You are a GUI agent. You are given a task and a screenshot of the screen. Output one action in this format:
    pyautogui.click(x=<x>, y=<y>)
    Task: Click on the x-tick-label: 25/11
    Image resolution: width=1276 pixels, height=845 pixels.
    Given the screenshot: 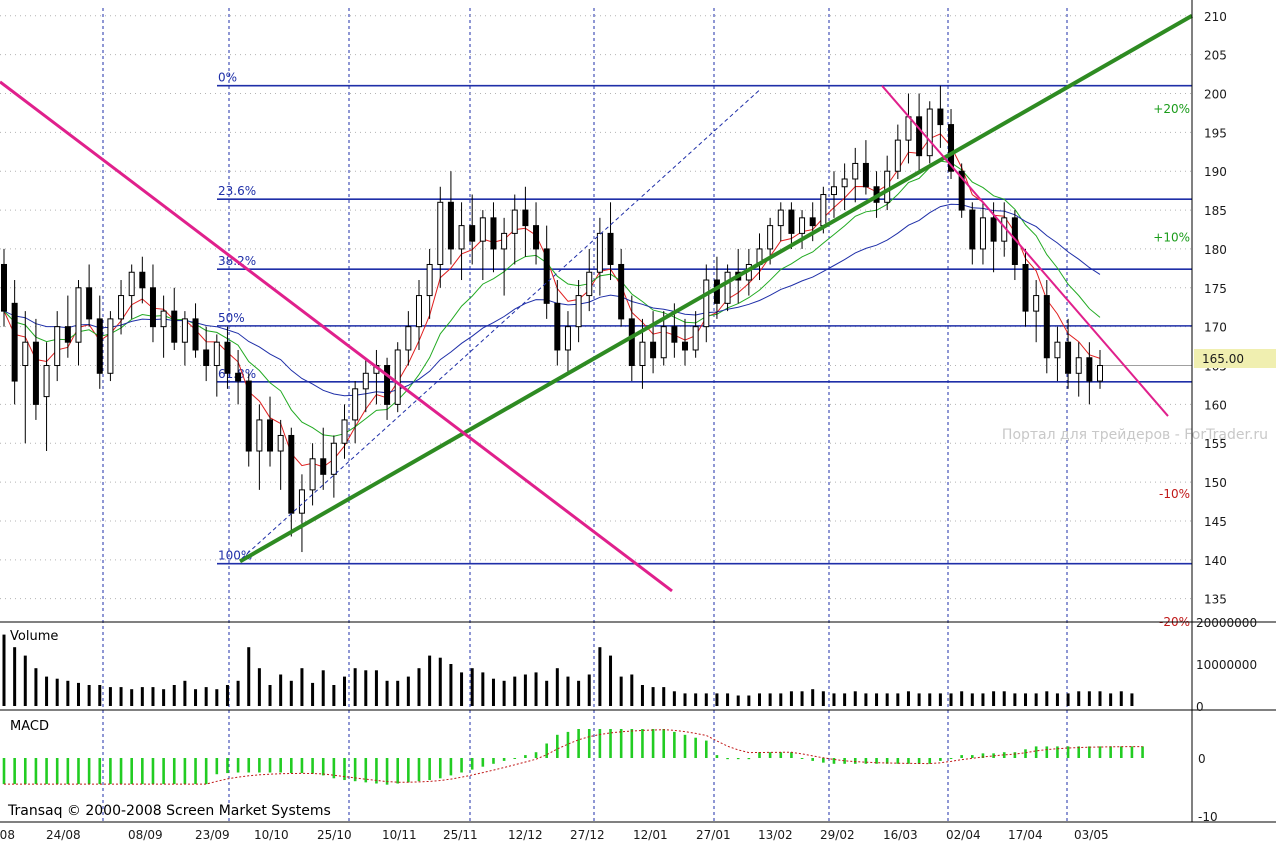 What is the action you would take?
    pyautogui.click(x=460, y=835)
    